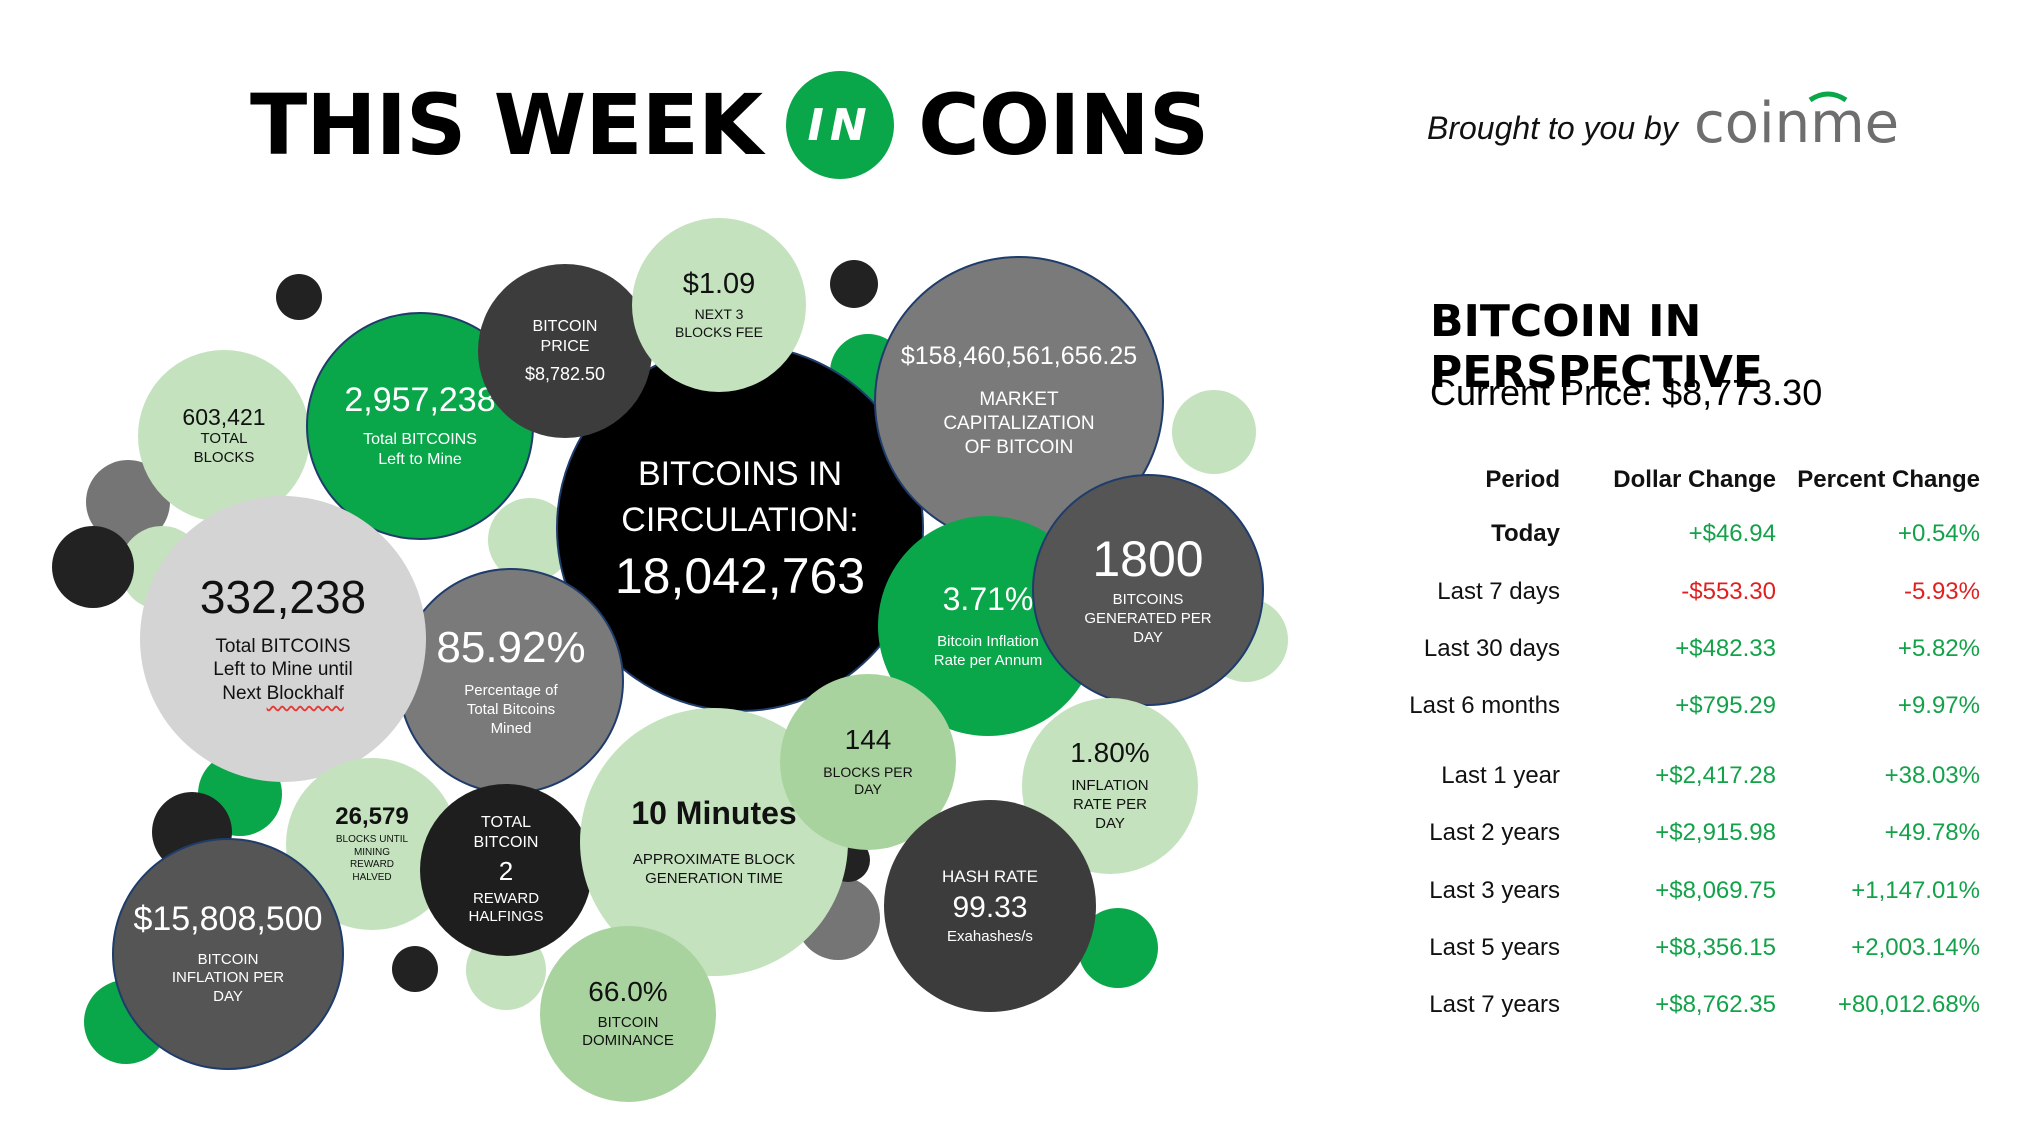  What do you see at coordinates (628, 1041) in the screenshot?
I see `dominance-label: DOMINANCE` at bounding box center [628, 1041].